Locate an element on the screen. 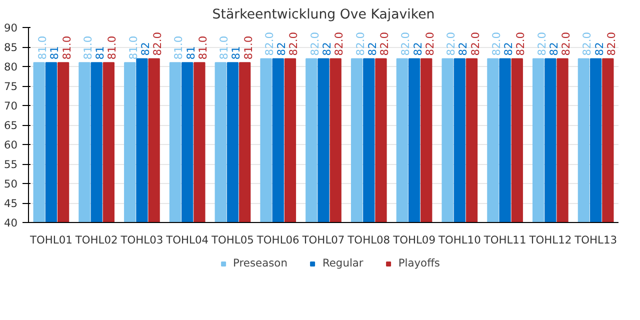  x-tick-label: TOHL13 is located at coordinates (596, 240).